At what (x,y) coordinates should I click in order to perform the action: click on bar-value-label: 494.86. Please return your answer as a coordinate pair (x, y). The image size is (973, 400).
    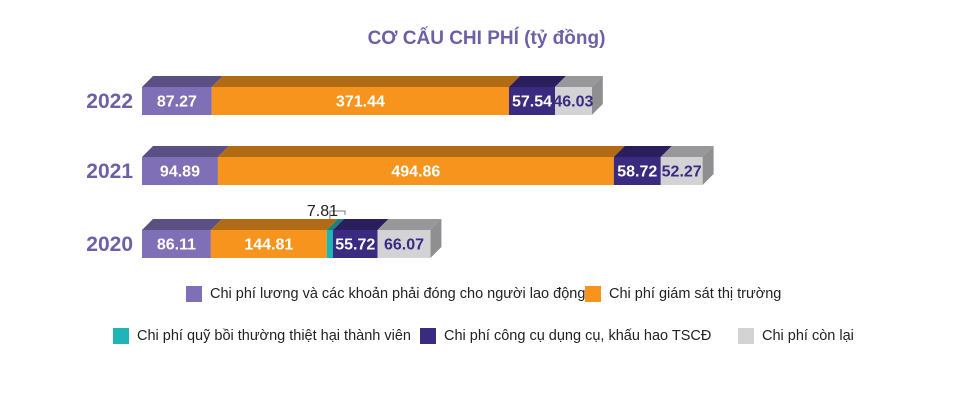
    Looking at the image, I should click on (415, 172).